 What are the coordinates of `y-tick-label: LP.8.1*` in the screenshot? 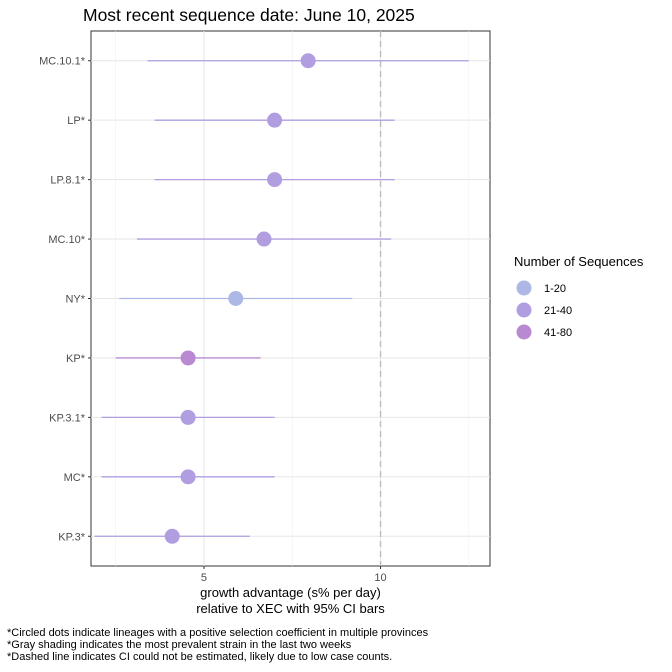 It's located at (67, 181).